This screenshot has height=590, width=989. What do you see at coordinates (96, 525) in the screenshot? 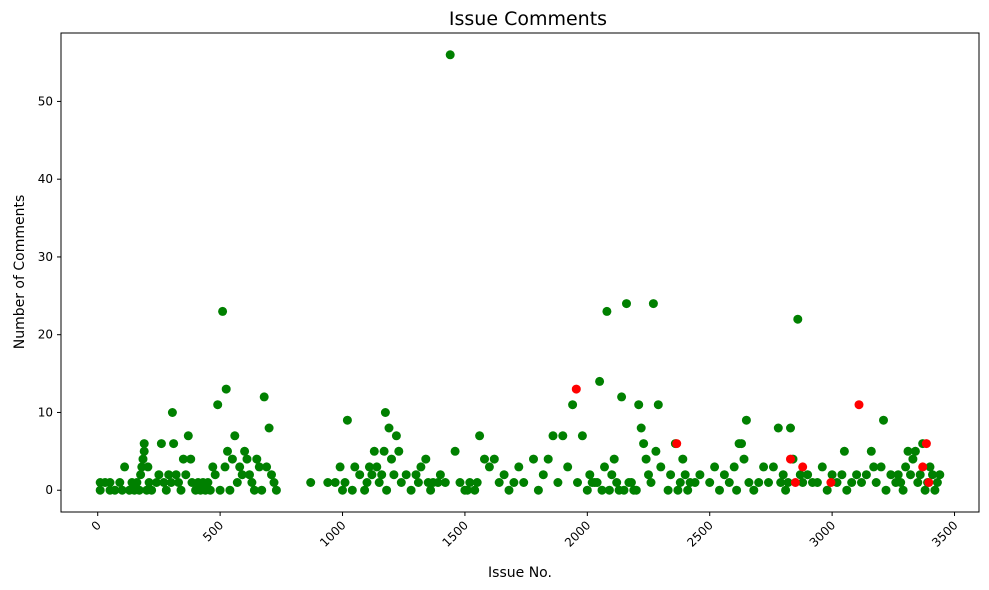
I see `x-tick-label: 0` at bounding box center [96, 525].